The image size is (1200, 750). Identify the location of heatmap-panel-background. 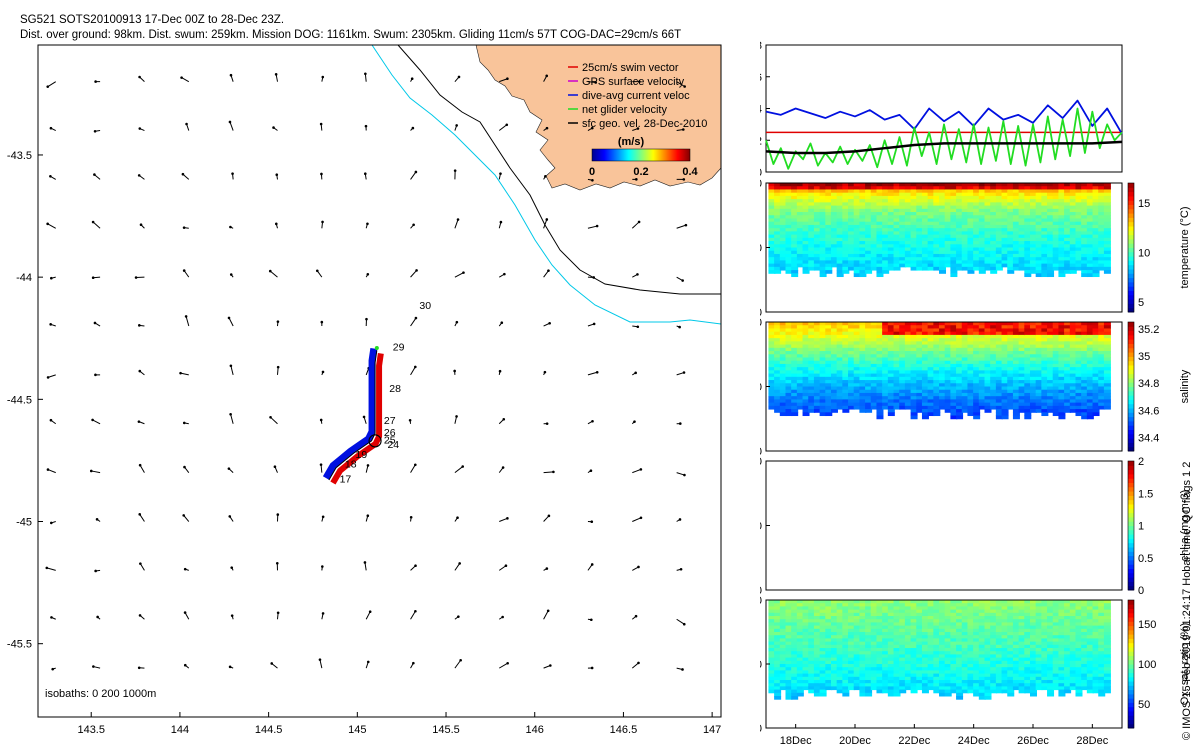
(944, 525).